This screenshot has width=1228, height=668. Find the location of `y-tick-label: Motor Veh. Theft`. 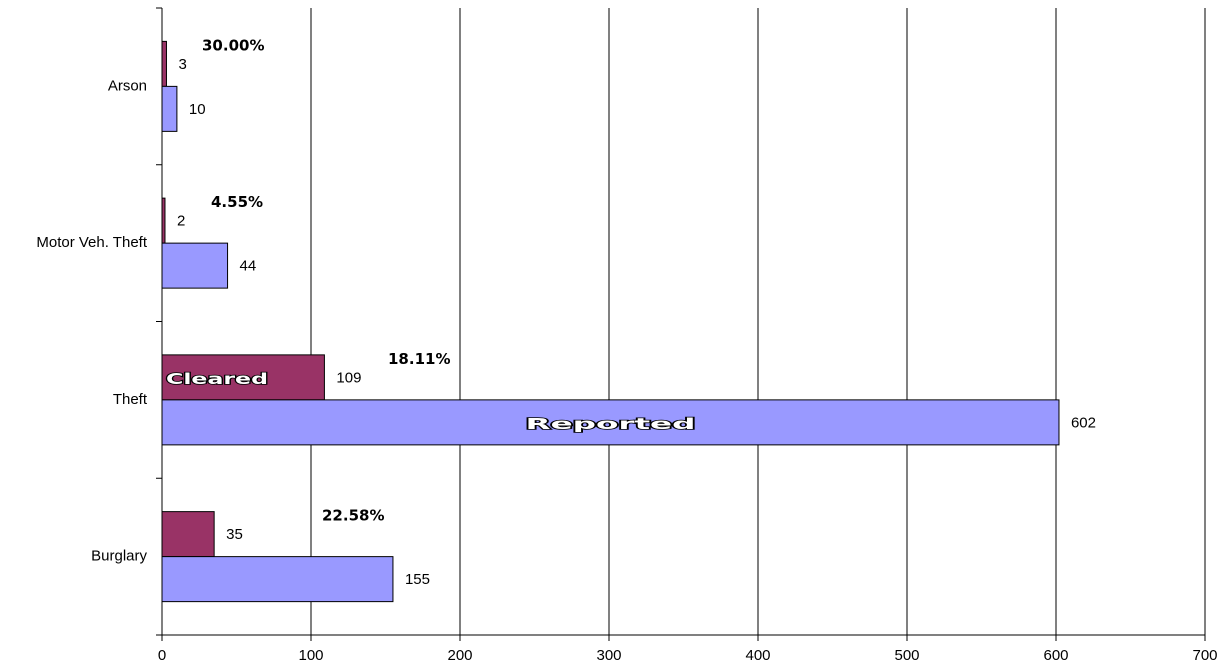

y-tick-label: Motor Veh. Theft is located at coordinates (91, 242).